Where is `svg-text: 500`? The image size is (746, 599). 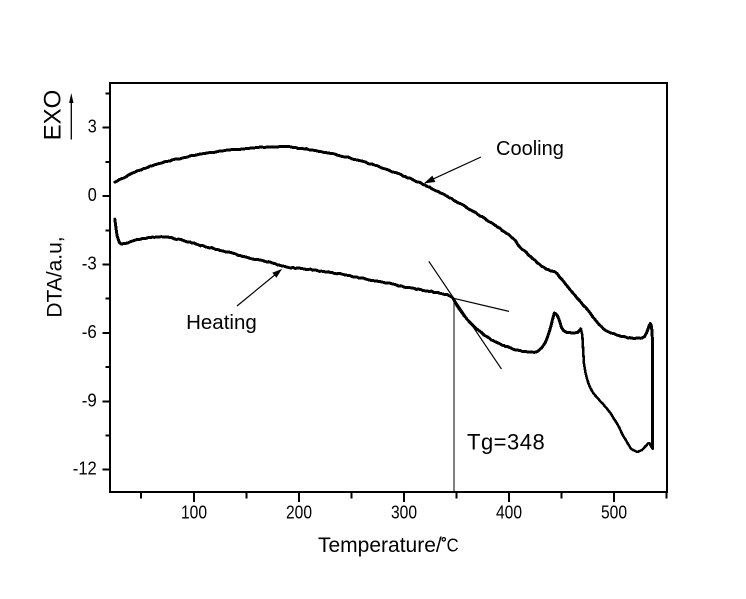
svg-text: 500 is located at coordinates (614, 513).